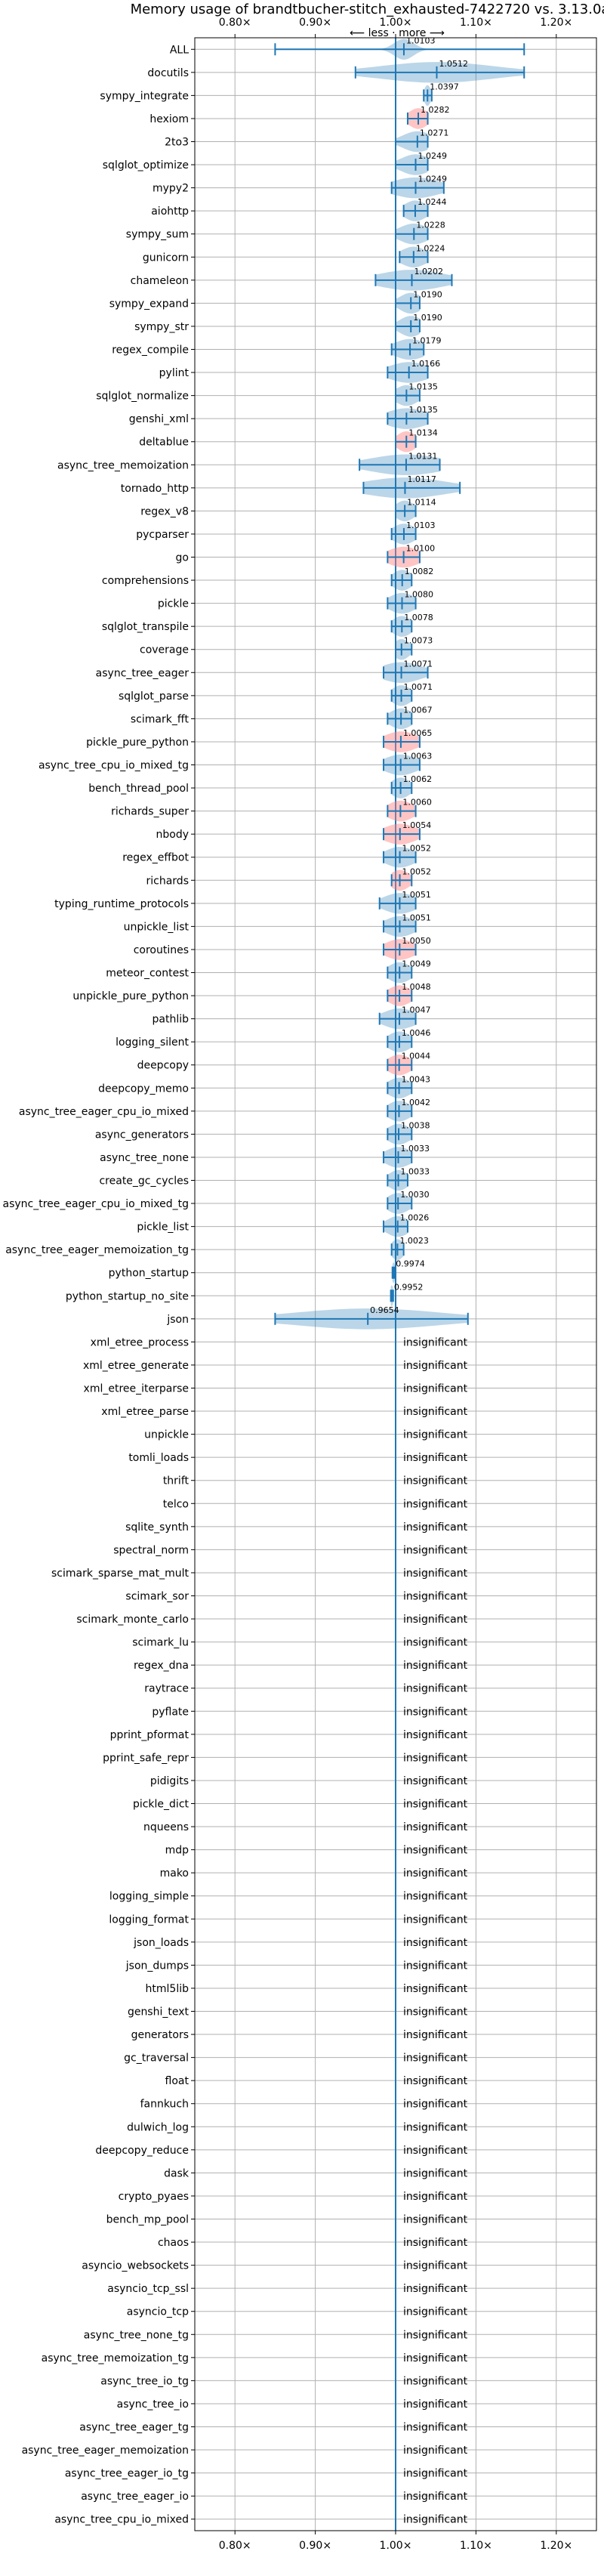 The width and height of the screenshot is (604, 2576). What do you see at coordinates (153, 1042) in the screenshot?
I see `category-label: logging_silent` at bounding box center [153, 1042].